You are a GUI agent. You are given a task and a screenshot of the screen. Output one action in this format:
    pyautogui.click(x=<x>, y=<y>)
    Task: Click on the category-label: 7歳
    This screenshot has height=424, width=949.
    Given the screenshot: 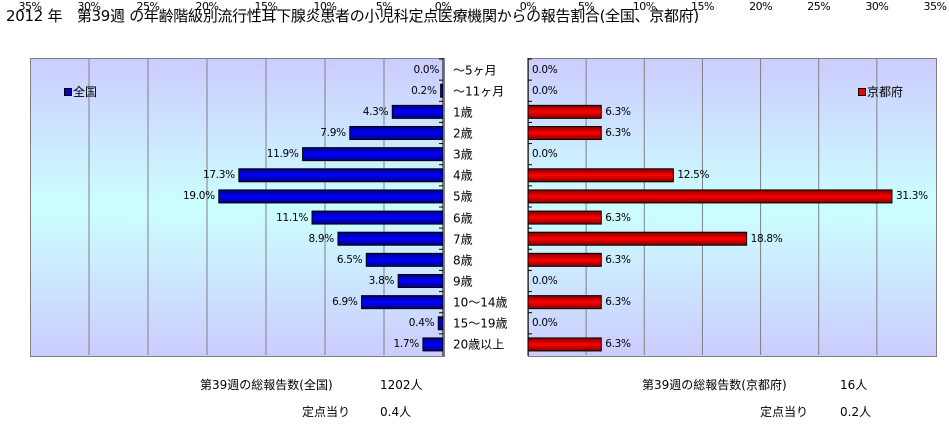 What is the action you would take?
    pyautogui.click(x=463, y=239)
    